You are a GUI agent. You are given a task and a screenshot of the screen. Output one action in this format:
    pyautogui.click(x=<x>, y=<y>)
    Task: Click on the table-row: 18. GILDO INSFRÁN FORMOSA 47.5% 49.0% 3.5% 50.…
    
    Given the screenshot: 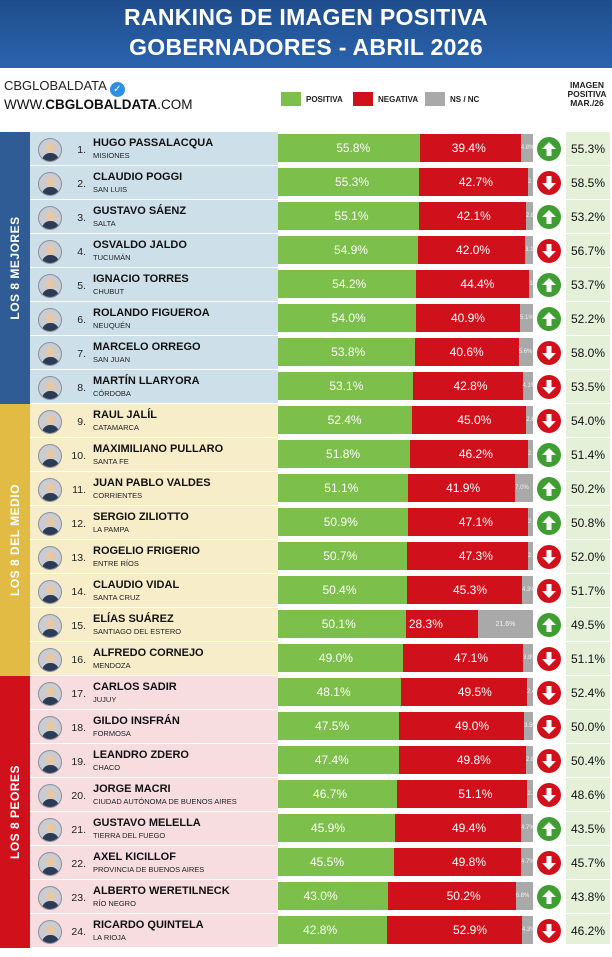 What is the action you would take?
    pyautogui.click(x=306, y=727)
    